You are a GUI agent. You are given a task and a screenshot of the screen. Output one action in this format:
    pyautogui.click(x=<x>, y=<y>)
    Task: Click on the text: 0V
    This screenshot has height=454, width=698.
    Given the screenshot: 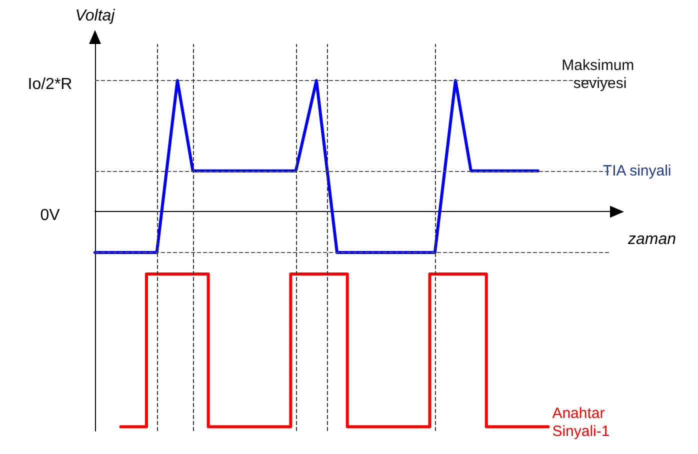 What is the action you would take?
    pyautogui.click(x=50, y=215)
    